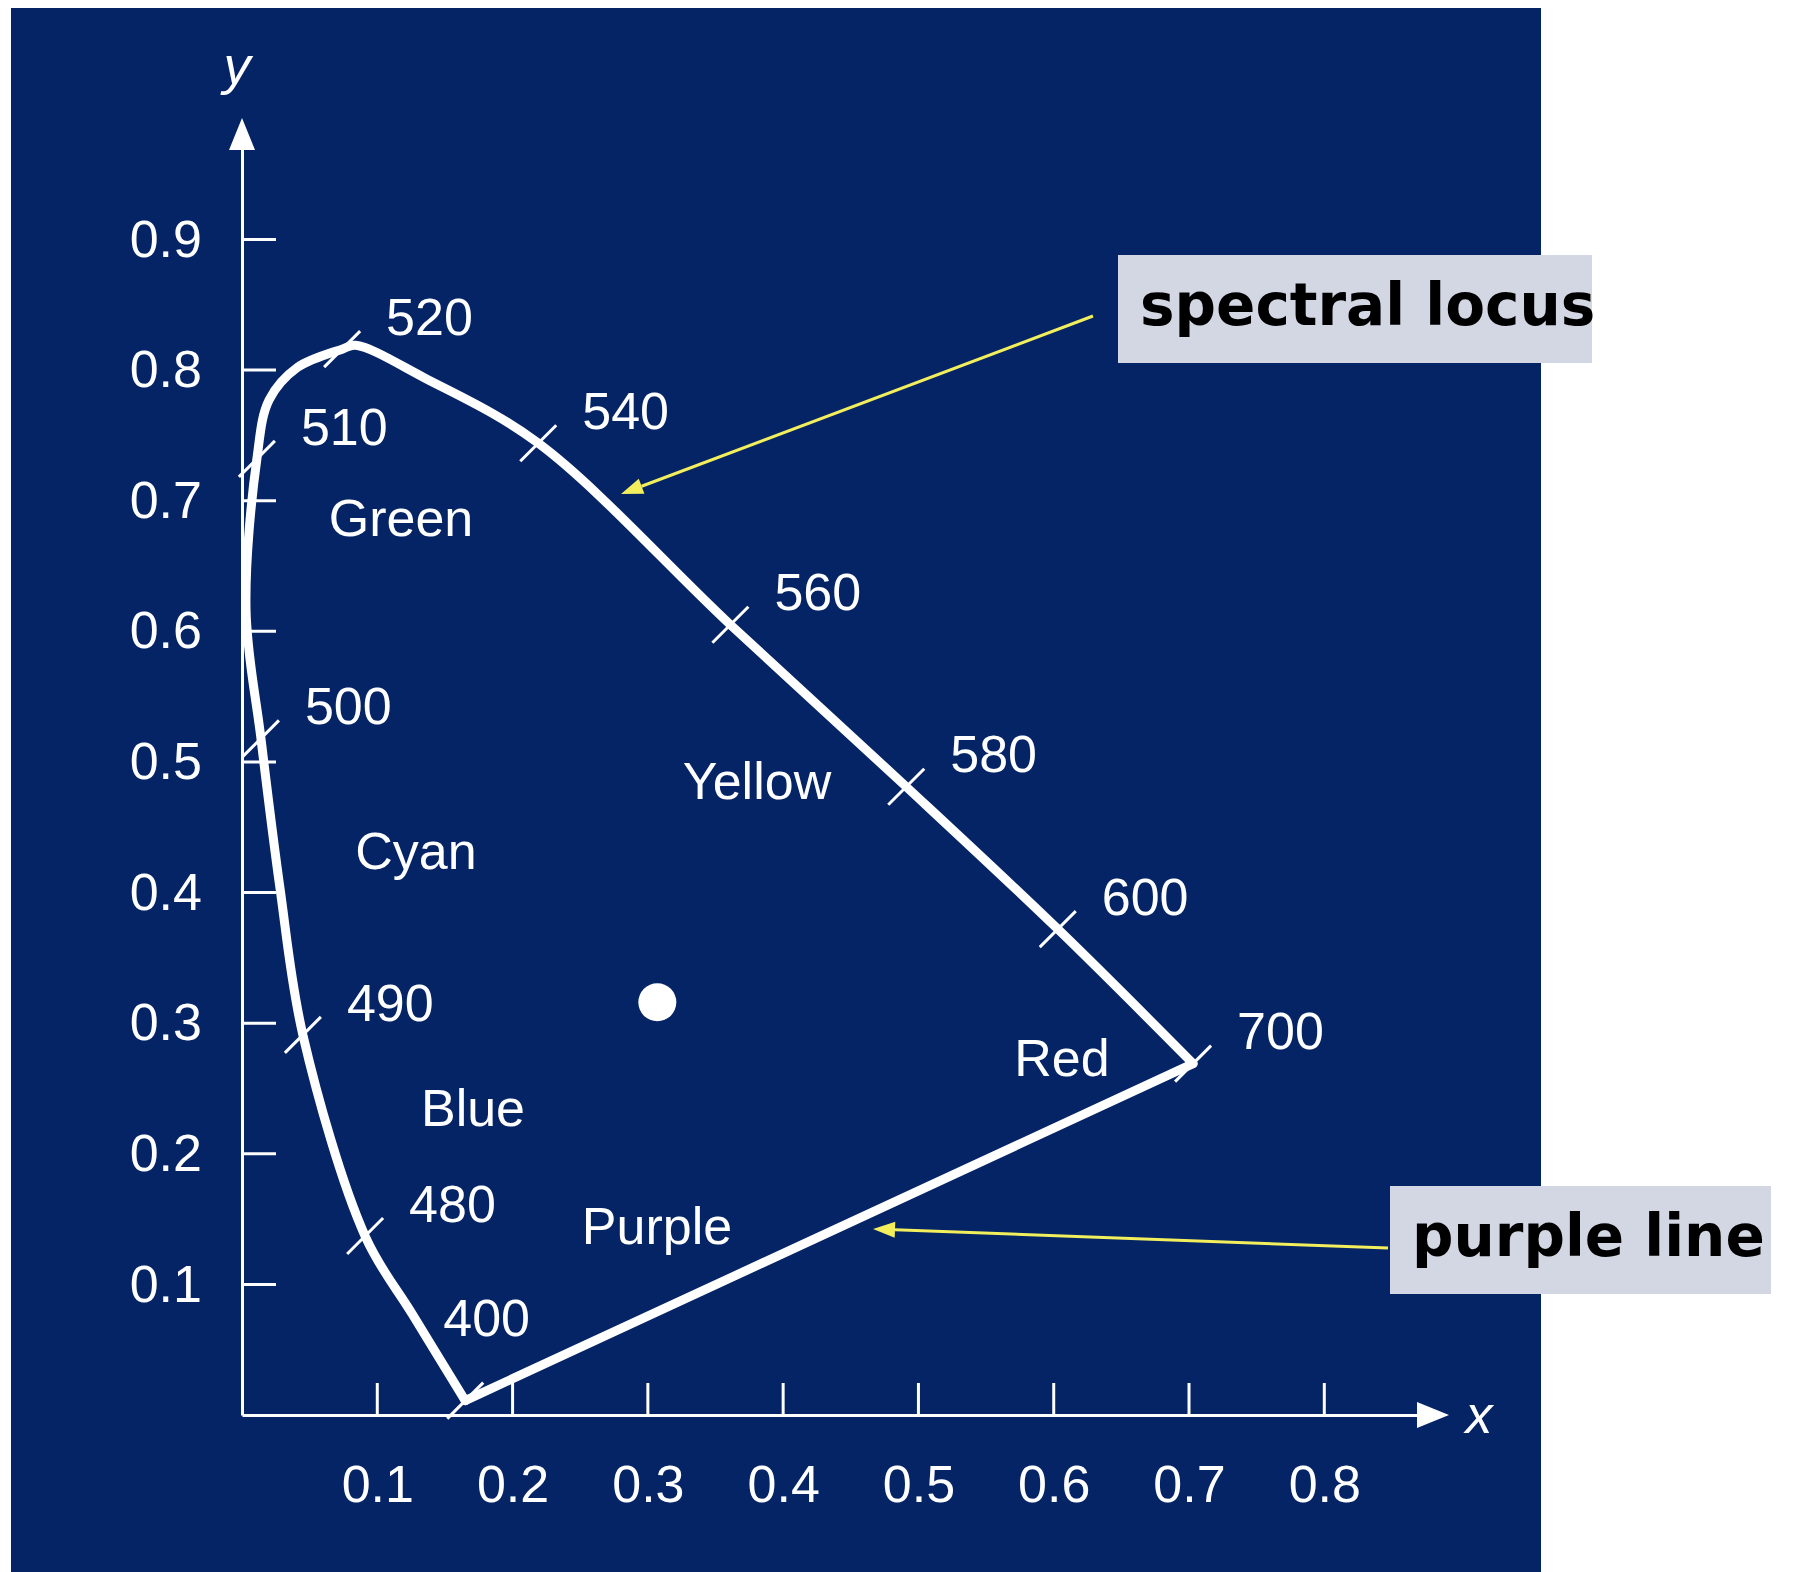 The image size is (1813, 1572). Describe the element at coordinates (818, 592) in the screenshot. I see `annotation: 560` at that location.